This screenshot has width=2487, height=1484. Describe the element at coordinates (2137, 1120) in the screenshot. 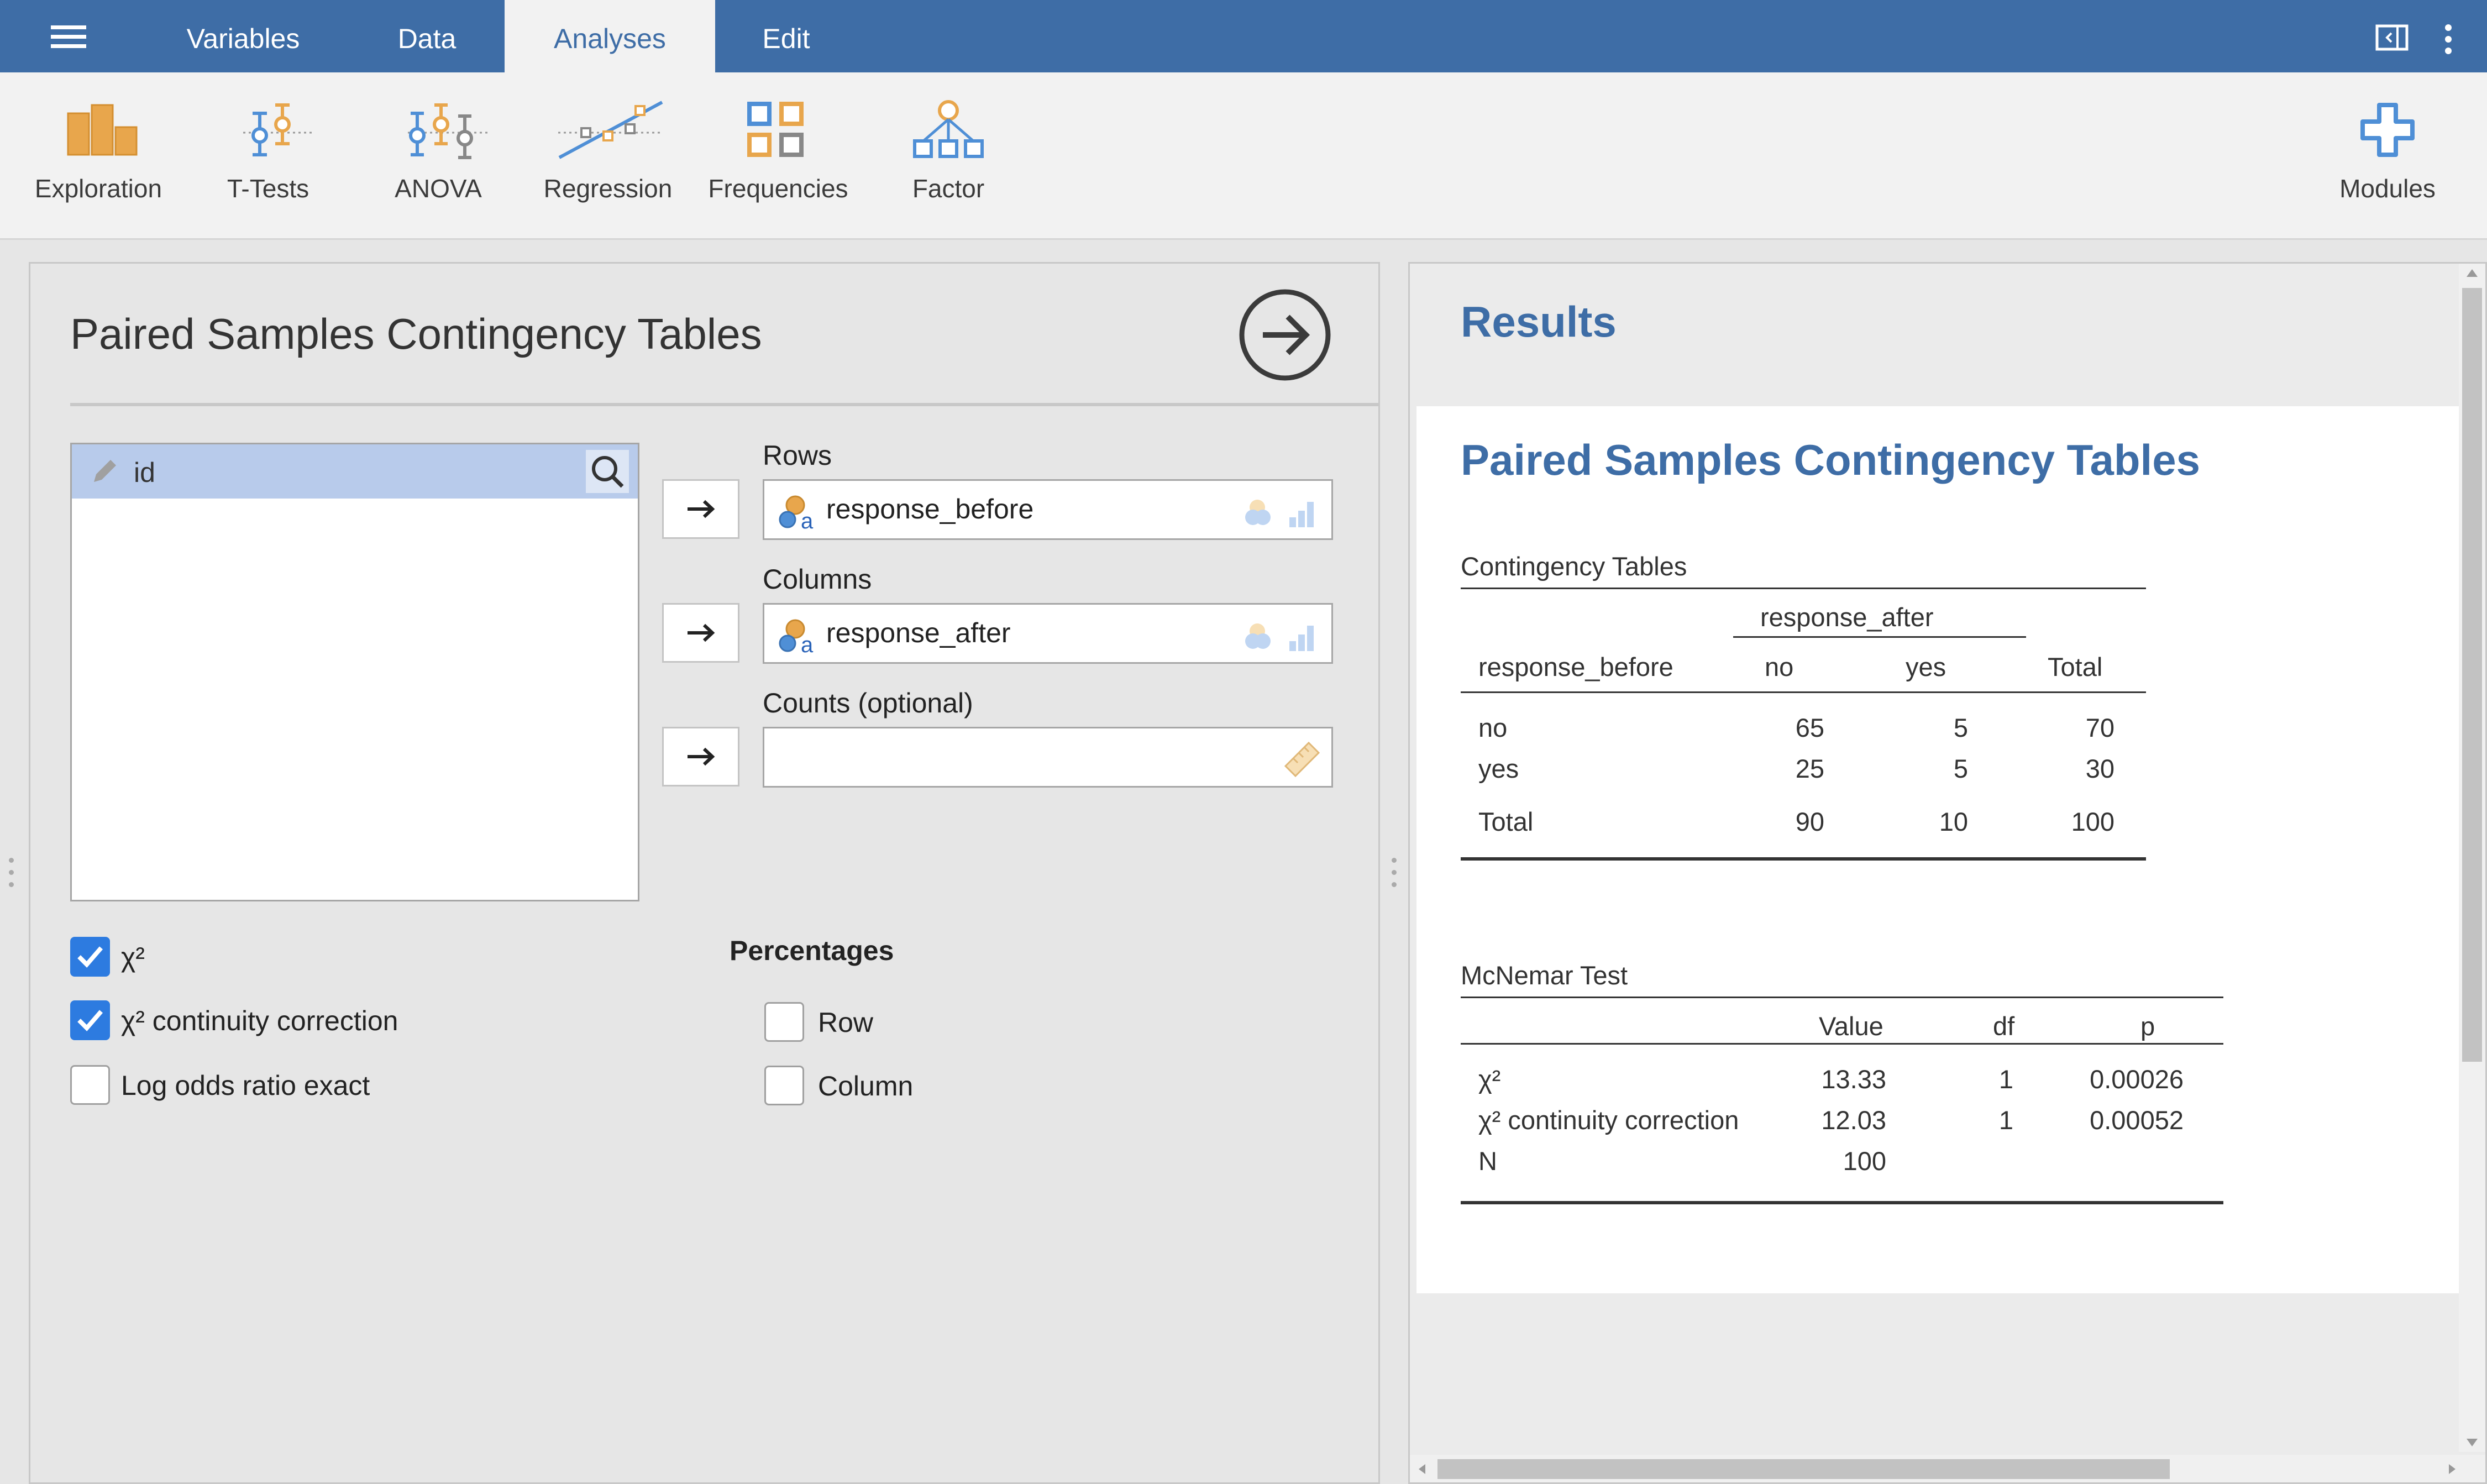

I see `table-cell: 0.00052` at that location.